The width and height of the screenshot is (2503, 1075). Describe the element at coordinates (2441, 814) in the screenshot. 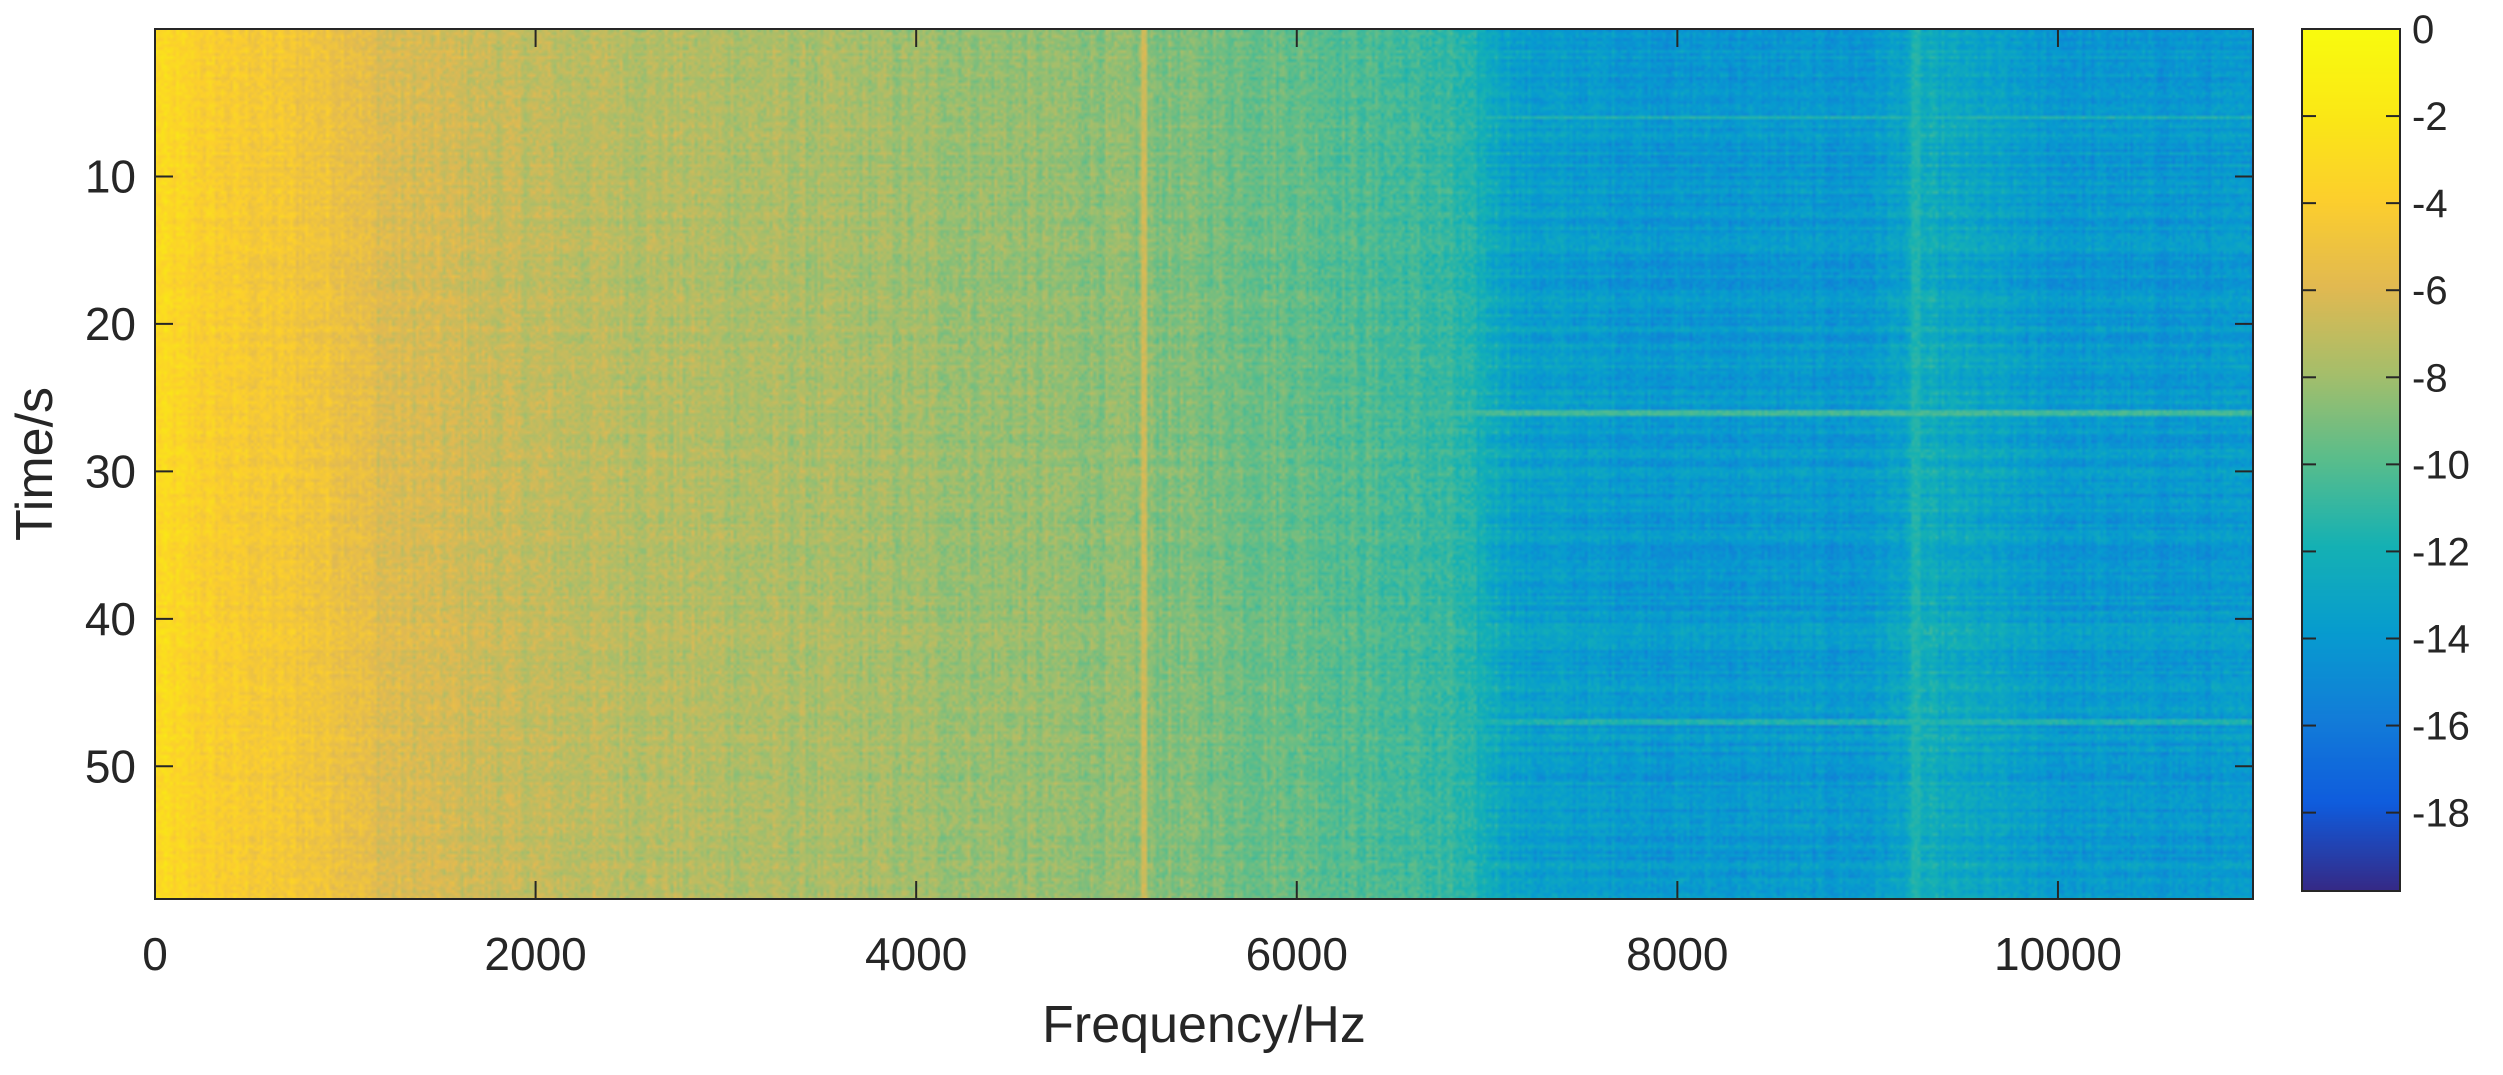

I see `colorbar-tick-label: -18` at that location.